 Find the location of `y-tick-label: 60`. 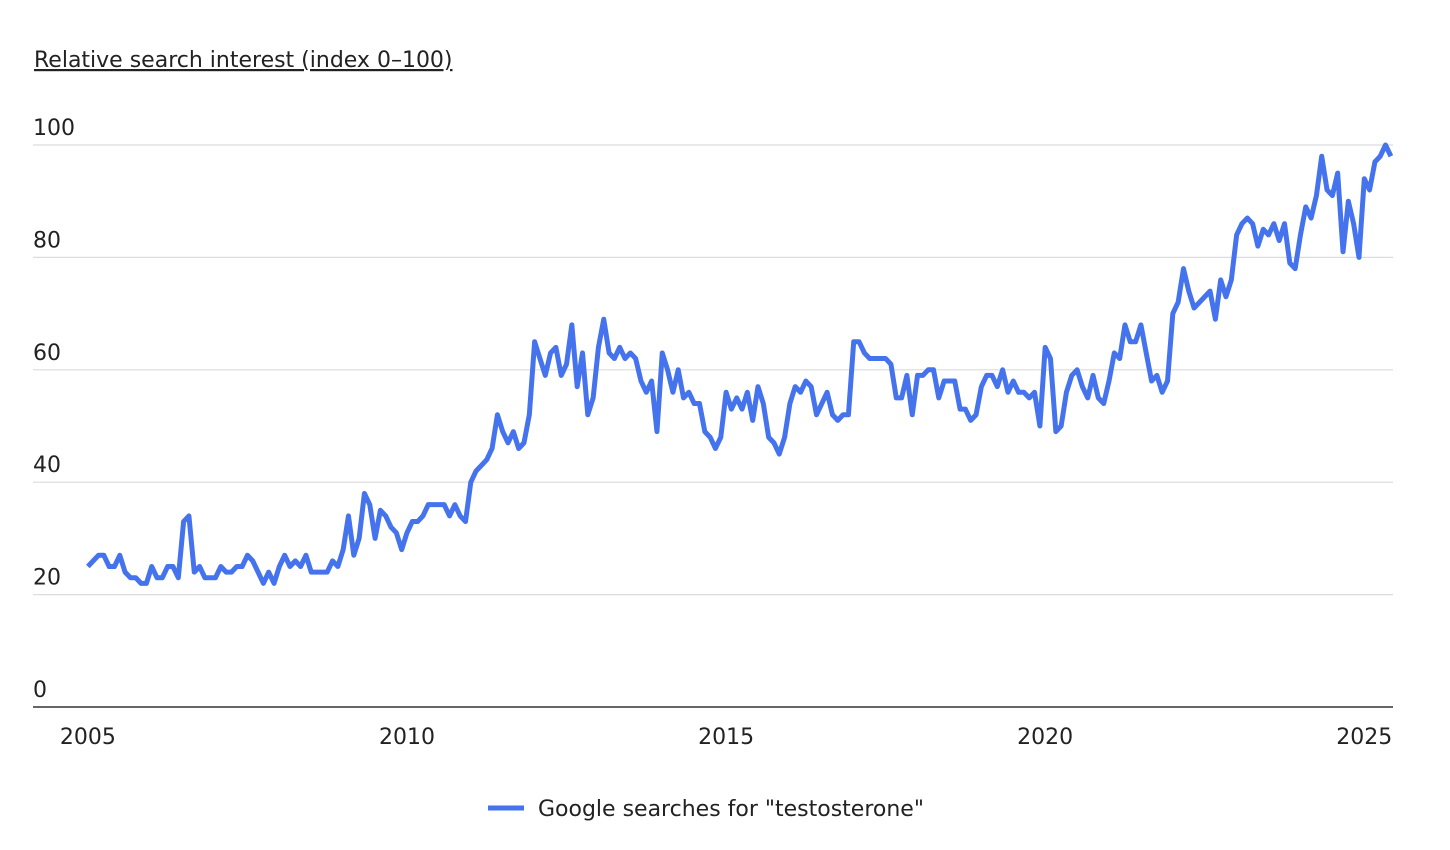

y-tick-label: 60 is located at coordinates (47, 353).